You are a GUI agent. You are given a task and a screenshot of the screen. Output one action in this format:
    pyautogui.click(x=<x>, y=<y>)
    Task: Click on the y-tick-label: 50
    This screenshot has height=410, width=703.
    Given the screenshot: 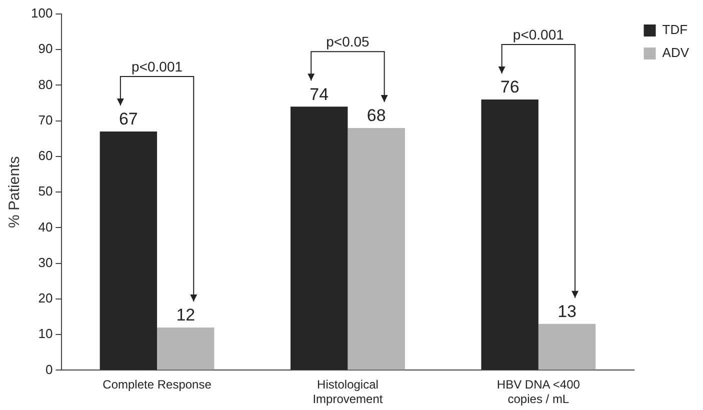 What is the action you would take?
    pyautogui.click(x=45, y=191)
    